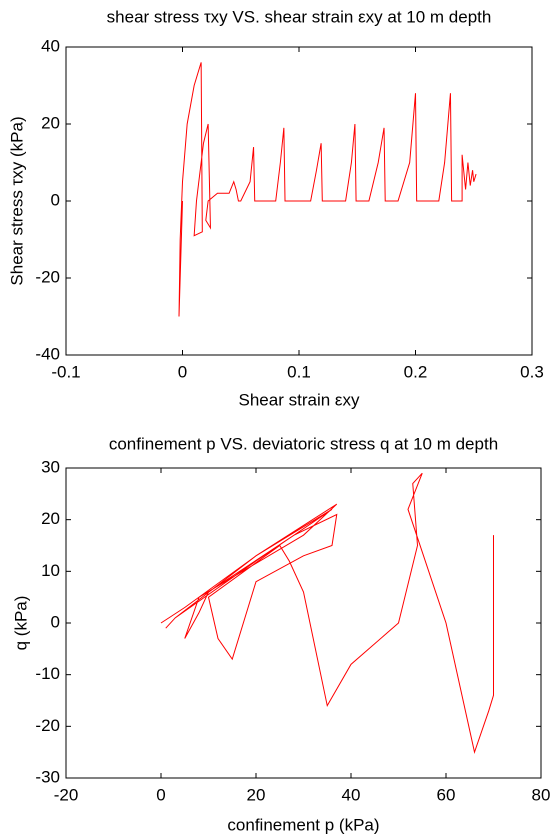  I want to click on x-tick-label: 80, so click(541, 794).